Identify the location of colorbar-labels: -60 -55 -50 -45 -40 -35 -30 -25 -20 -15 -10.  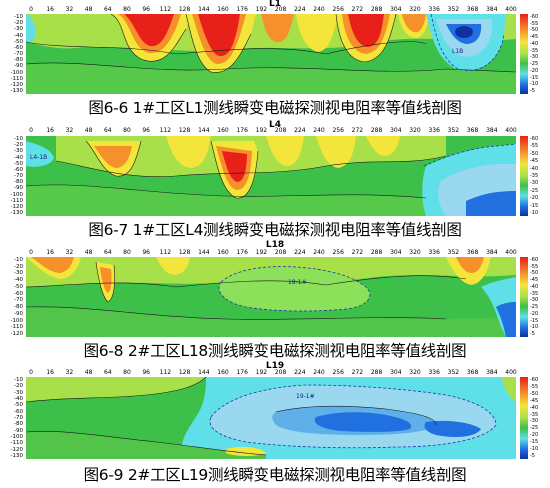
(540, 176).